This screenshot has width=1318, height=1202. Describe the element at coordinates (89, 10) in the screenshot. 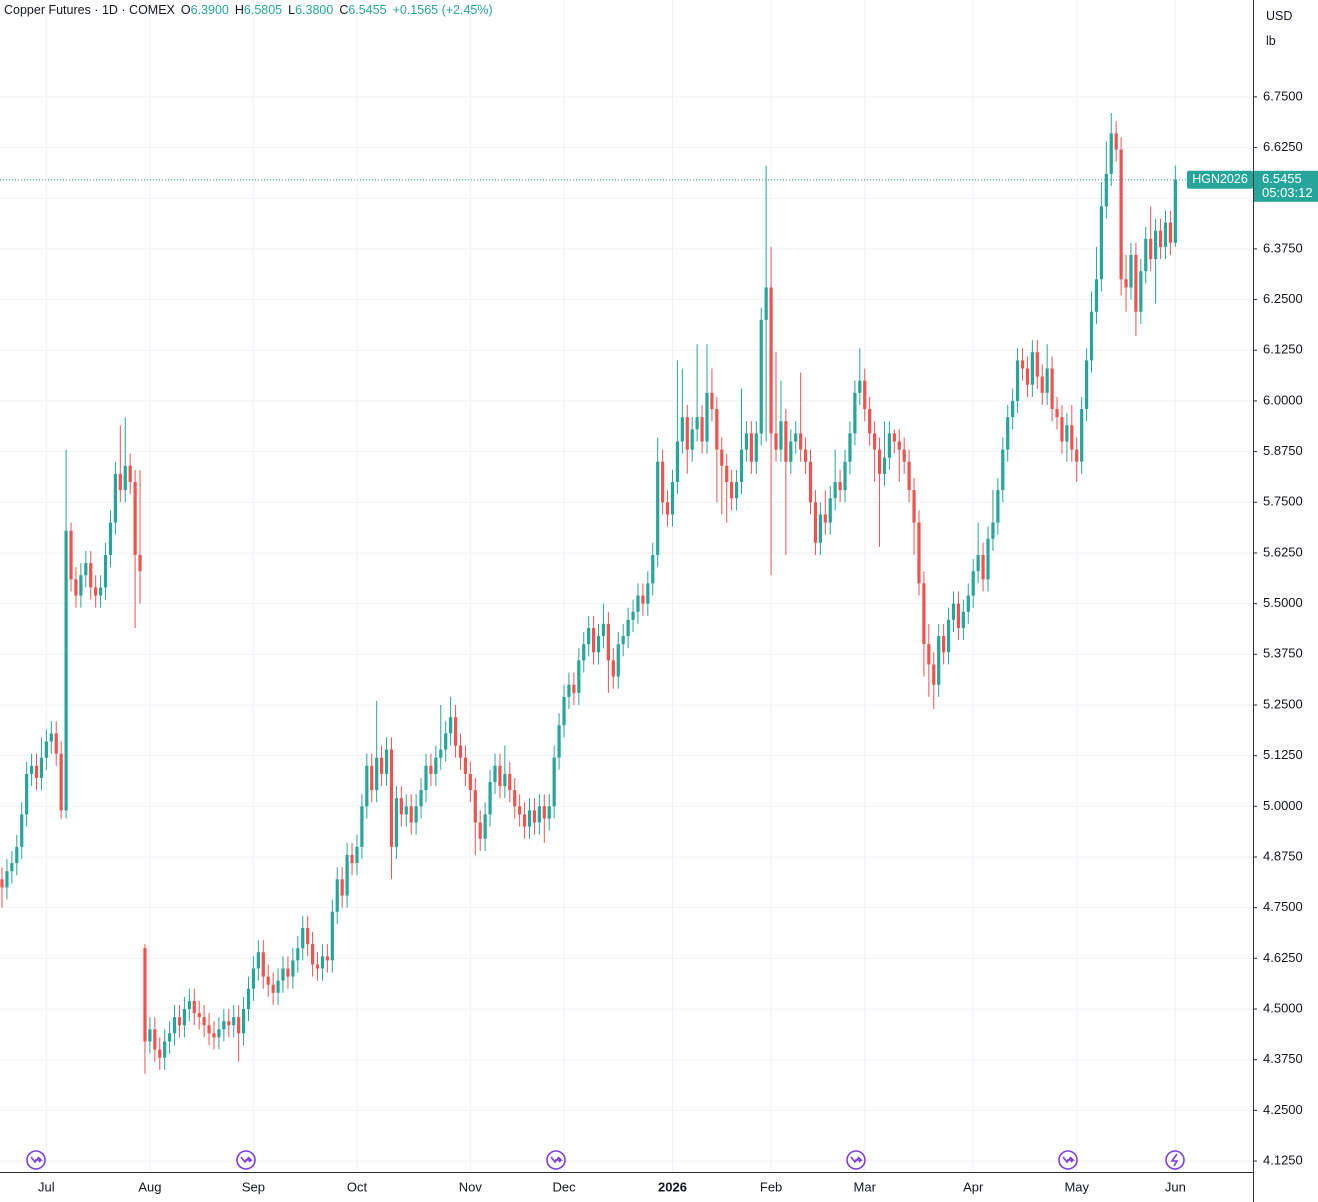

I see `symbol-title: Copper Futures · 1D · COMEX` at that location.